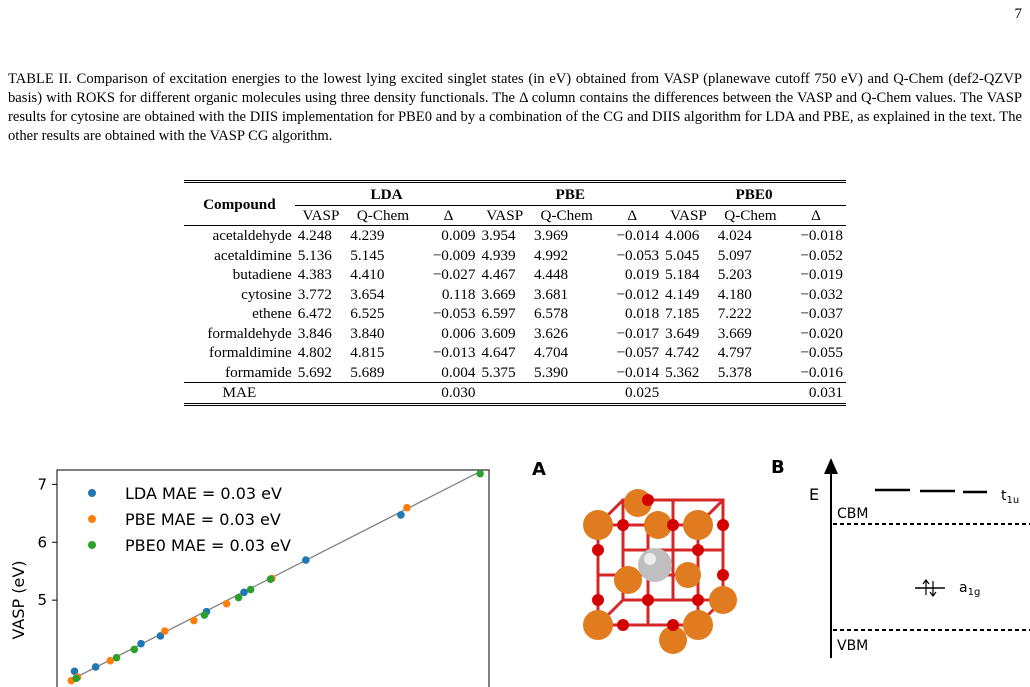 This screenshot has height=687, width=1030. I want to click on compound-name: formaldimine, so click(250, 352).